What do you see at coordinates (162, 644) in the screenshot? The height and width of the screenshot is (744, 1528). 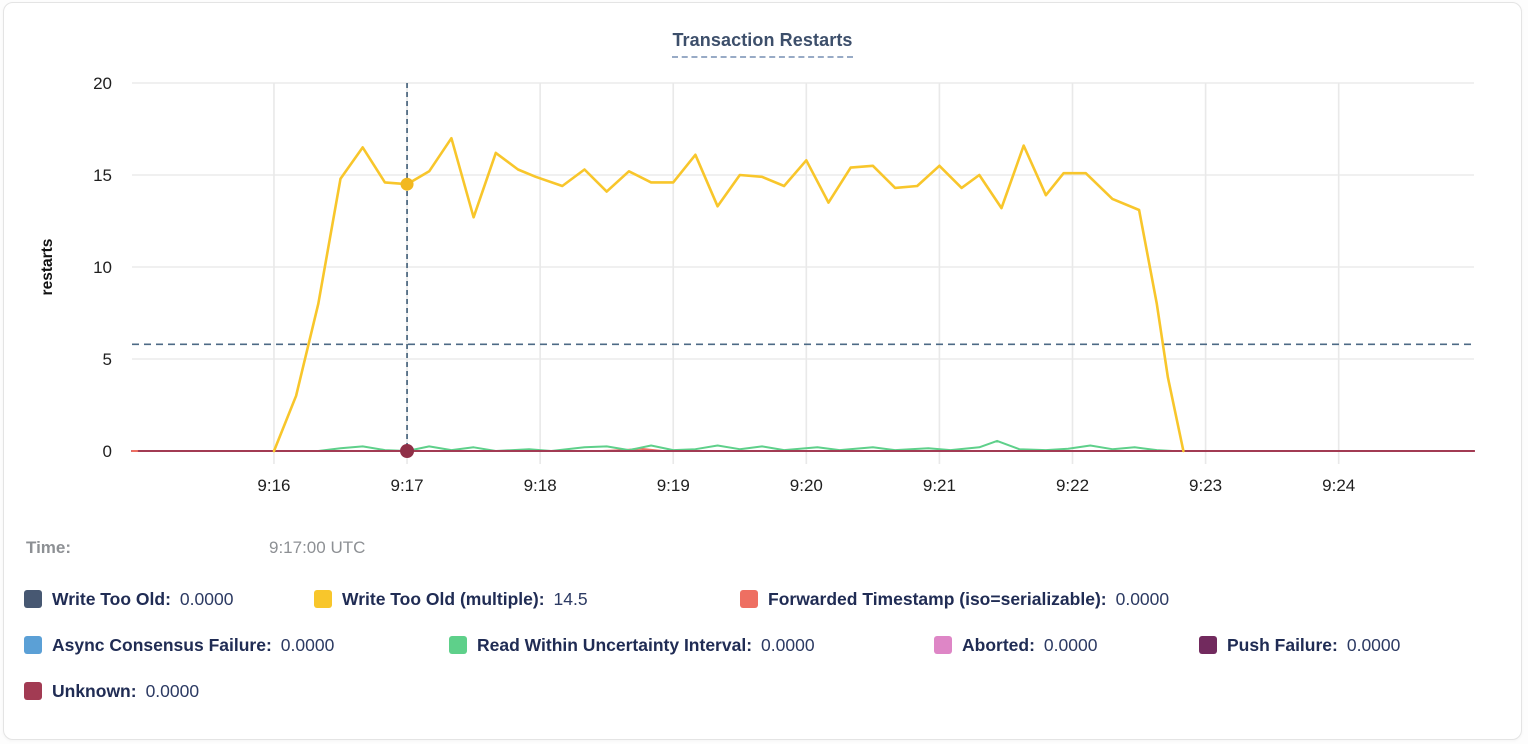 I see `legend-series-label: Async Consensus Failure:` at bounding box center [162, 644].